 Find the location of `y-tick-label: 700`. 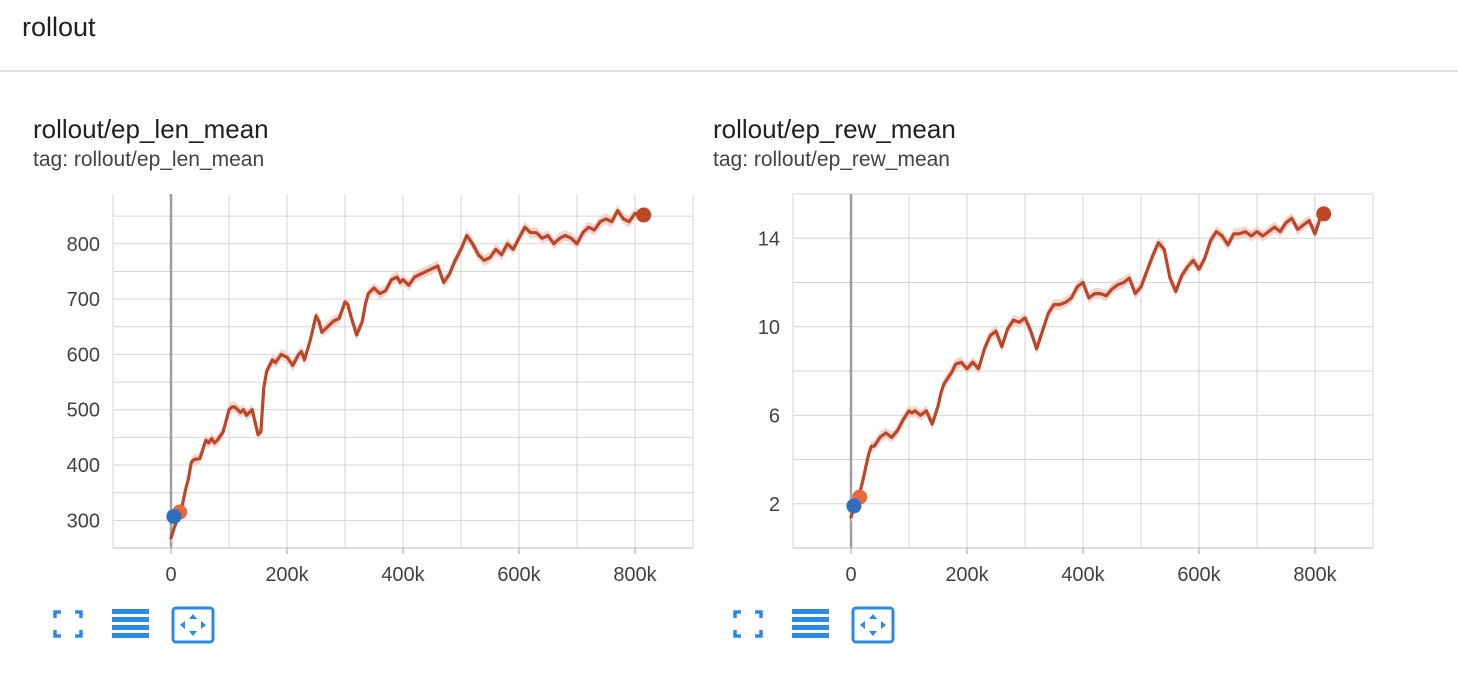

y-tick-label: 700 is located at coordinates (83, 300).